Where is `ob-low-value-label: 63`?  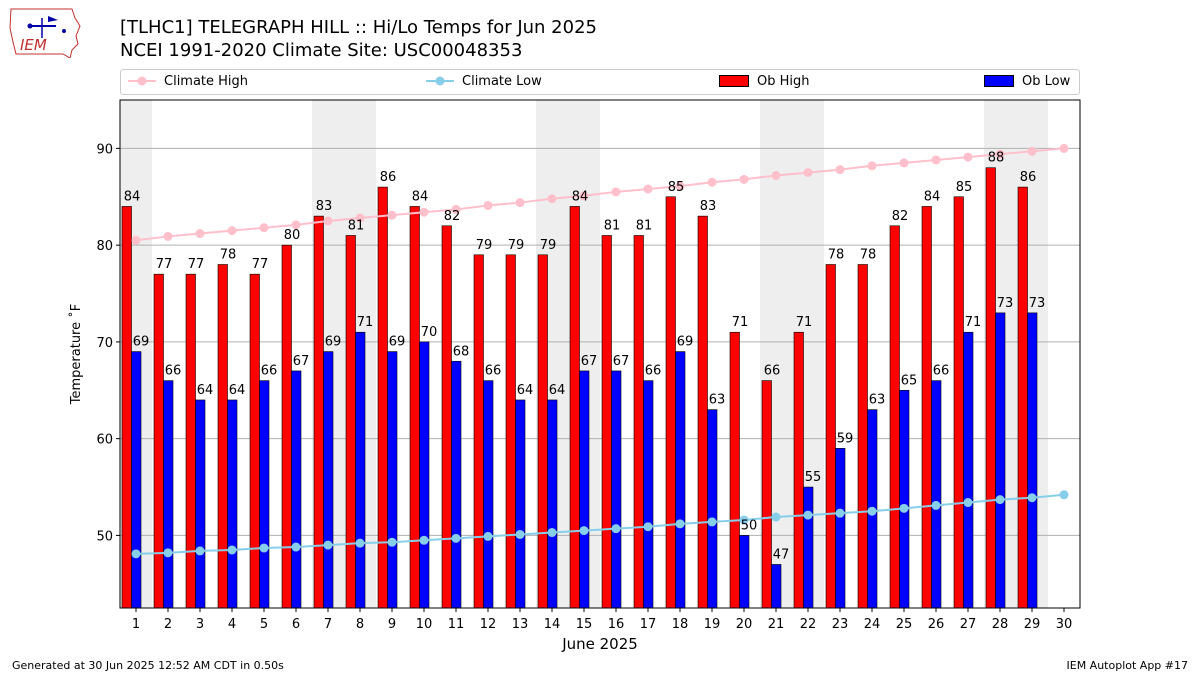 ob-low-value-label: 63 is located at coordinates (717, 400).